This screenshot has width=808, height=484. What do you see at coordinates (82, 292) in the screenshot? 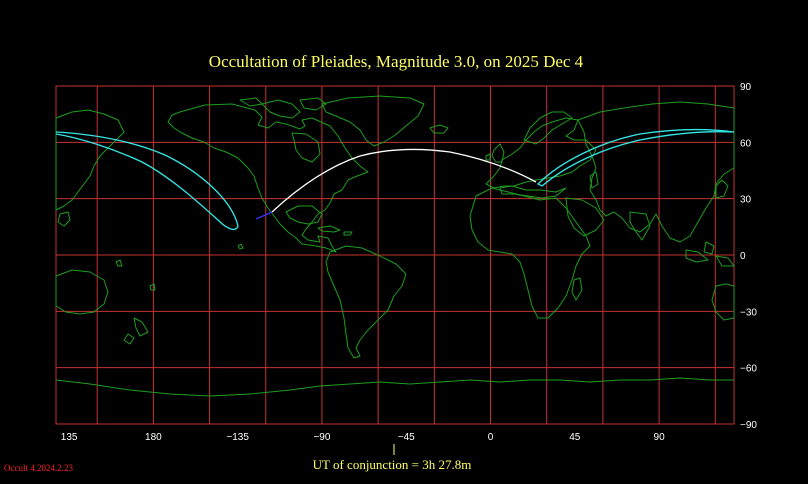
I see `coast-australia` at bounding box center [82, 292].